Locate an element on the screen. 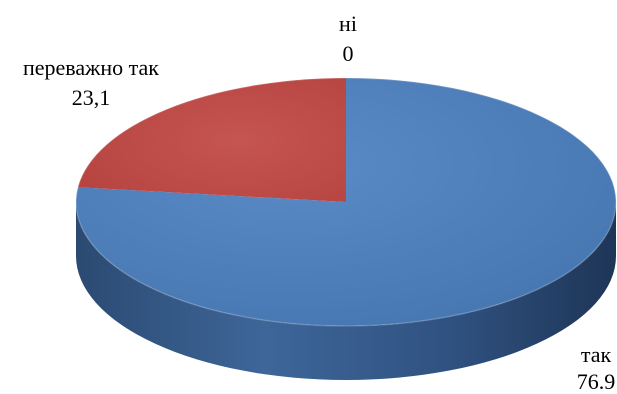 The image size is (617, 394). slice-label-ni: ні is located at coordinates (348, 23).